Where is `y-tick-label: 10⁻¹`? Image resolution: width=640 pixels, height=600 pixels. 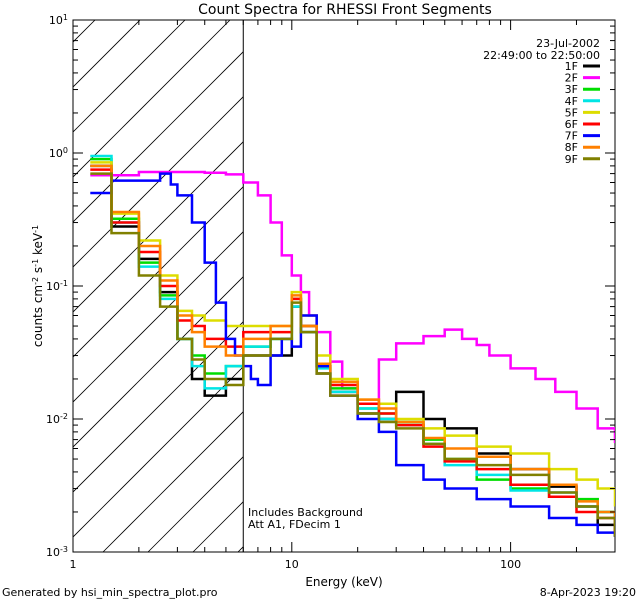 y-tick-label: 10⁻¹ is located at coordinates (57, 286).